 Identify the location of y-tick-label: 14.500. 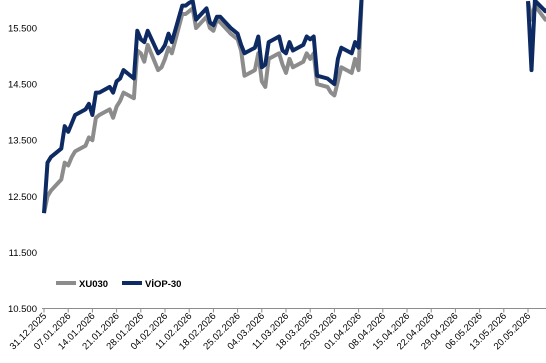
(22, 85).